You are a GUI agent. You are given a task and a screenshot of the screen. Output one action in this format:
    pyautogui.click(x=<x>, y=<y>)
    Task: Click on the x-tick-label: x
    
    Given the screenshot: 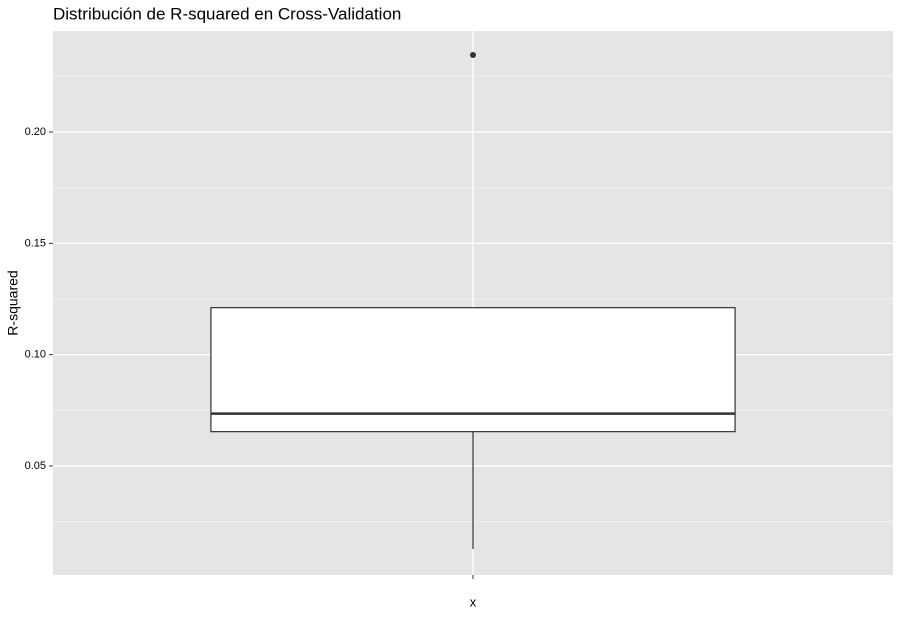 What is the action you would take?
    pyautogui.click(x=473, y=601)
    